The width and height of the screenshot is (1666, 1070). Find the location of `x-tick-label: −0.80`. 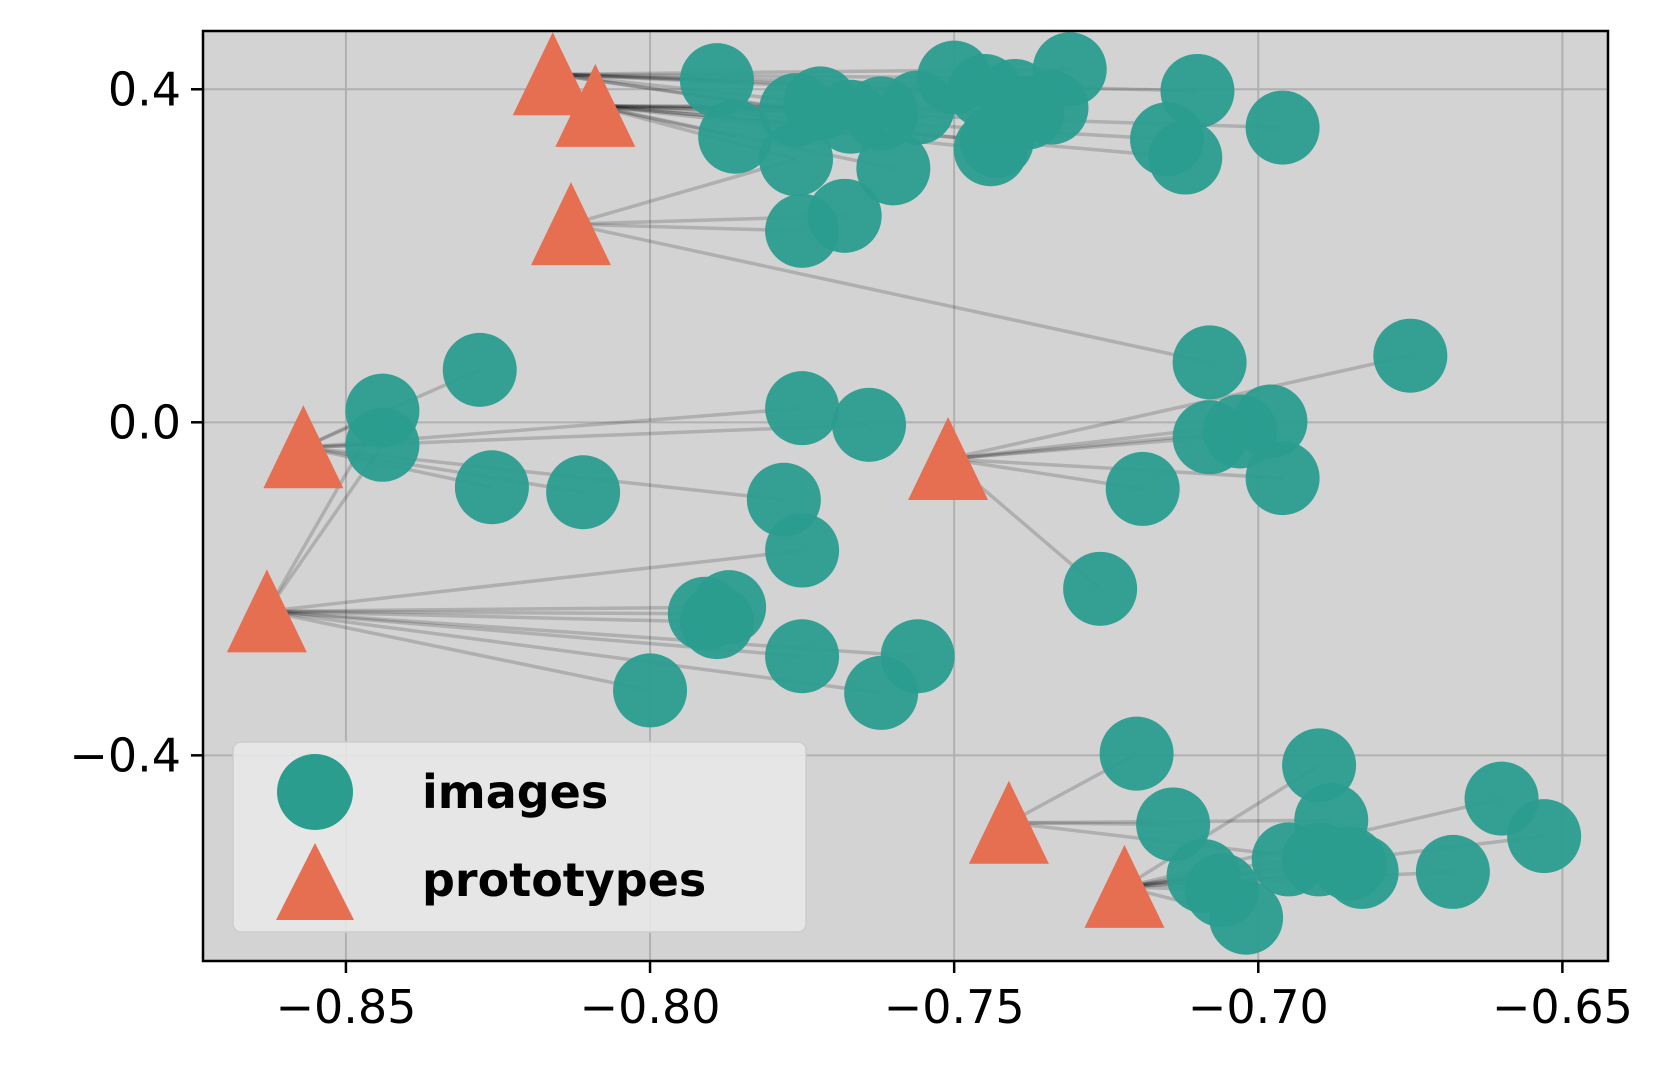

x-tick-label: −0.80 is located at coordinates (650, 1007).